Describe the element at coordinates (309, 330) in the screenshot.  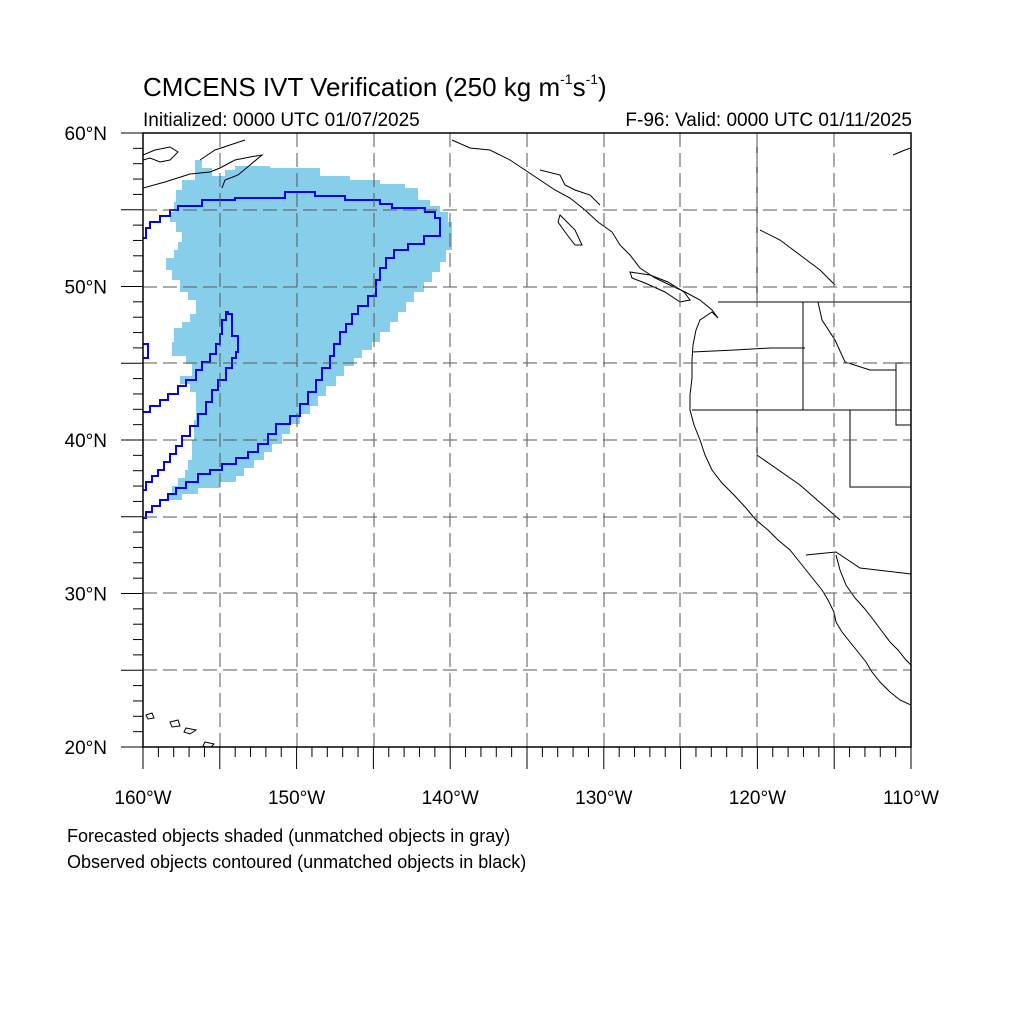
I see `forecast-object` at that location.